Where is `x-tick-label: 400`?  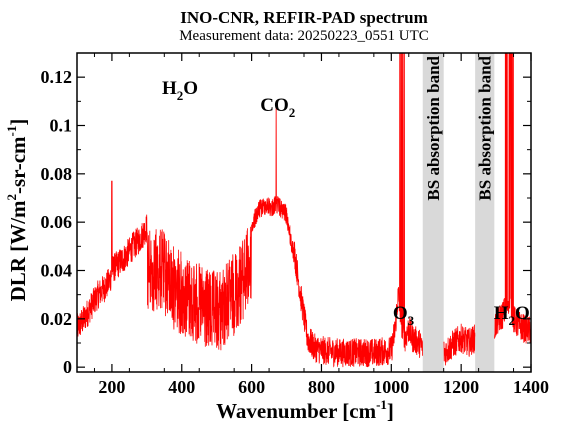 x-tick-label: 400 is located at coordinates (181, 387).